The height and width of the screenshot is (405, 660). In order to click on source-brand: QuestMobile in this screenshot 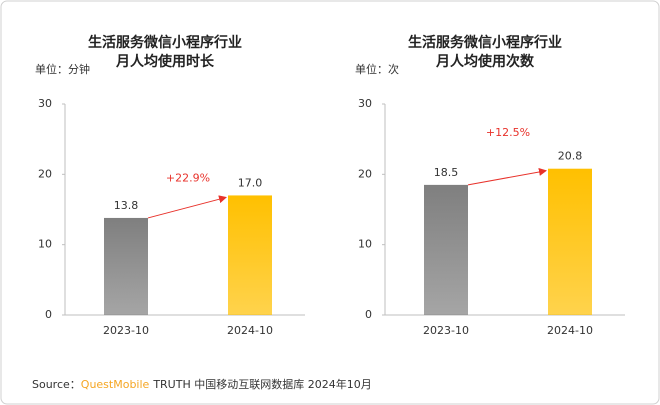, I will do `click(115, 384)`.